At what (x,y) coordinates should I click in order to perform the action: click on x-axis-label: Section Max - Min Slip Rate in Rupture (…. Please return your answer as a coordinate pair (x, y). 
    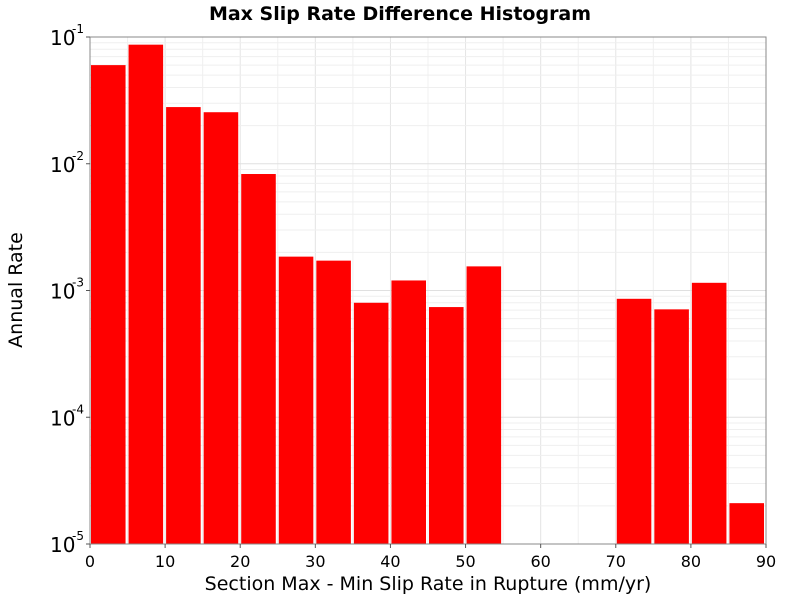
    Looking at the image, I should click on (428, 584).